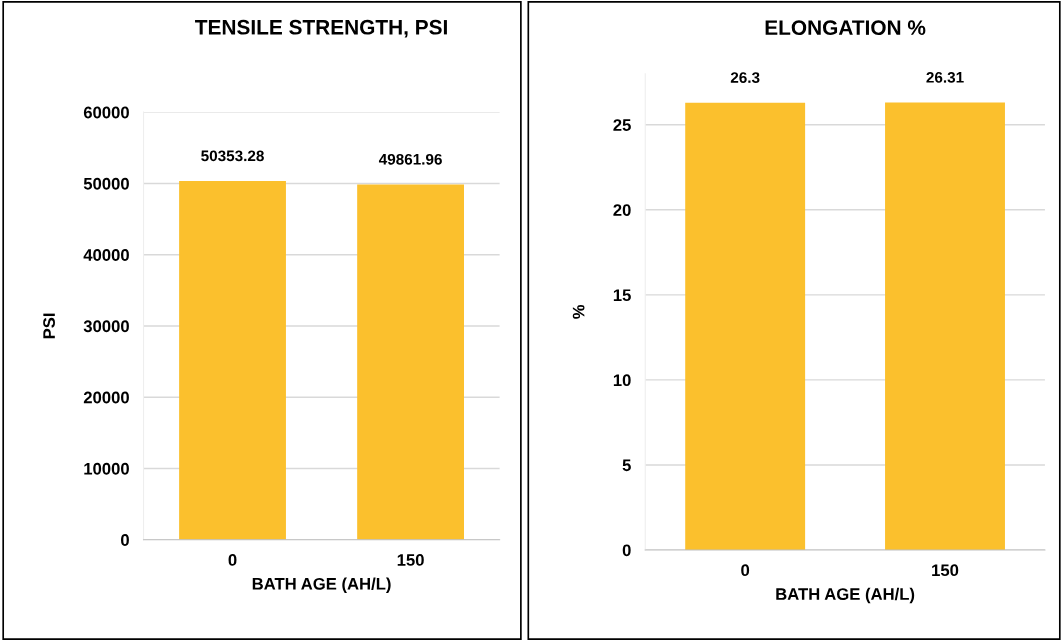  I want to click on data-label: 26.3, so click(745, 77).